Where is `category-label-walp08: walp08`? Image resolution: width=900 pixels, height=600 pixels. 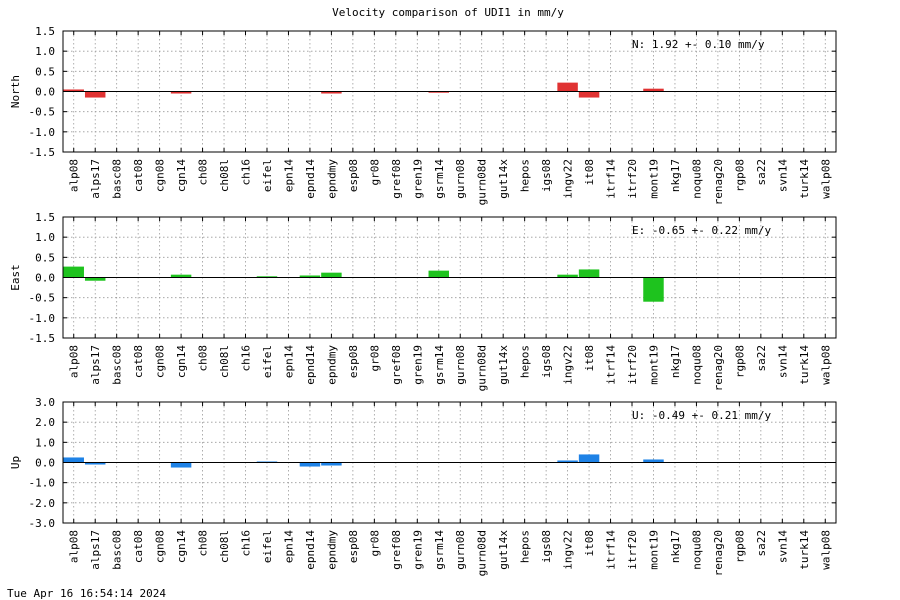 category-label-walp08: walp08 is located at coordinates (825, 550).